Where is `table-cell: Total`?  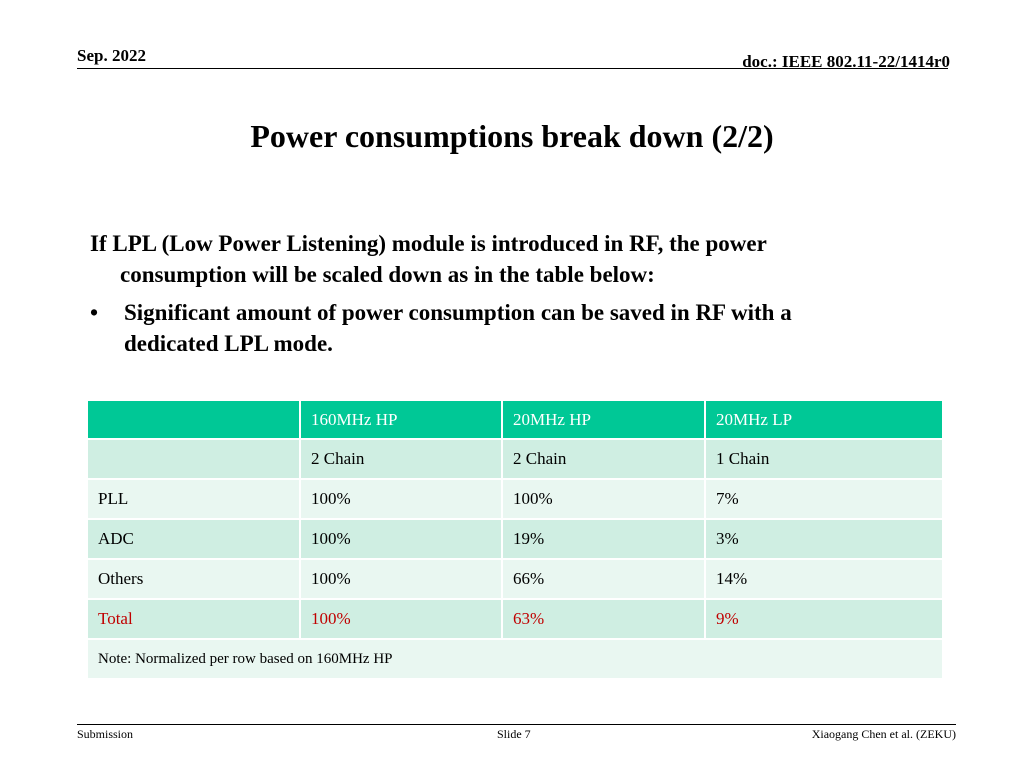 table-cell: Total is located at coordinates (193, 619).